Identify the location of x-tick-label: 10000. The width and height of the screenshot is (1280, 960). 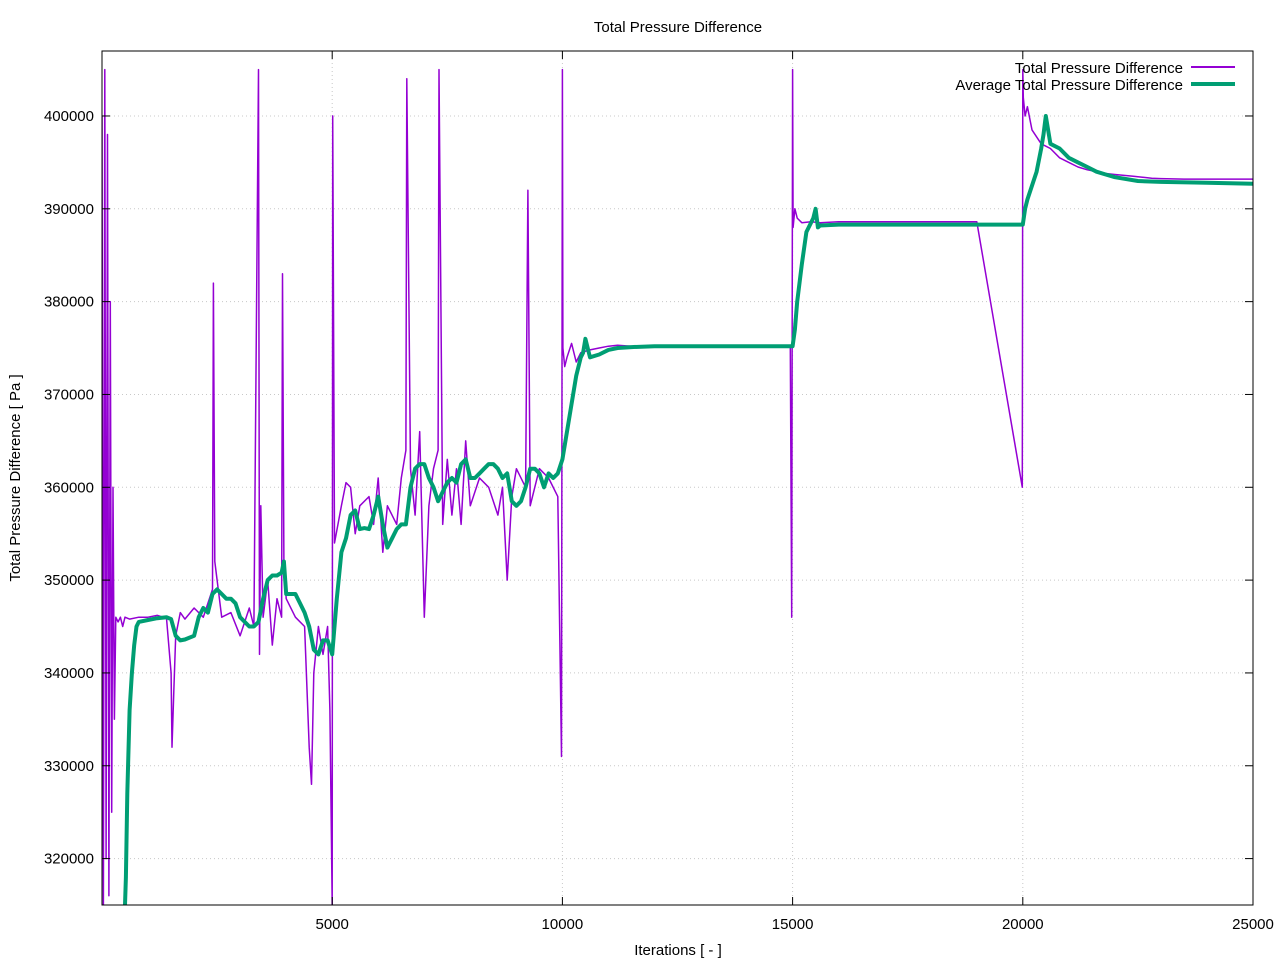
(563, 924).